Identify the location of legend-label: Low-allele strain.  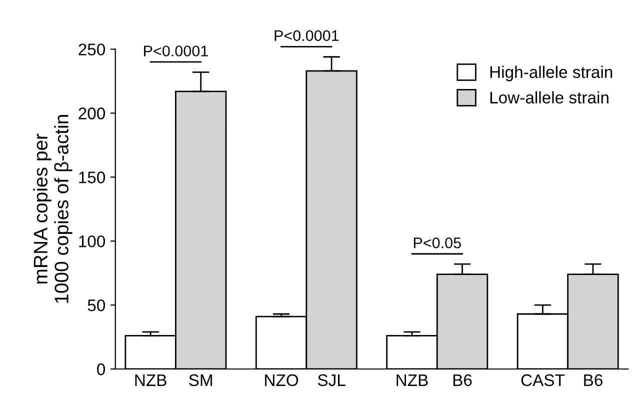
(549, 97).